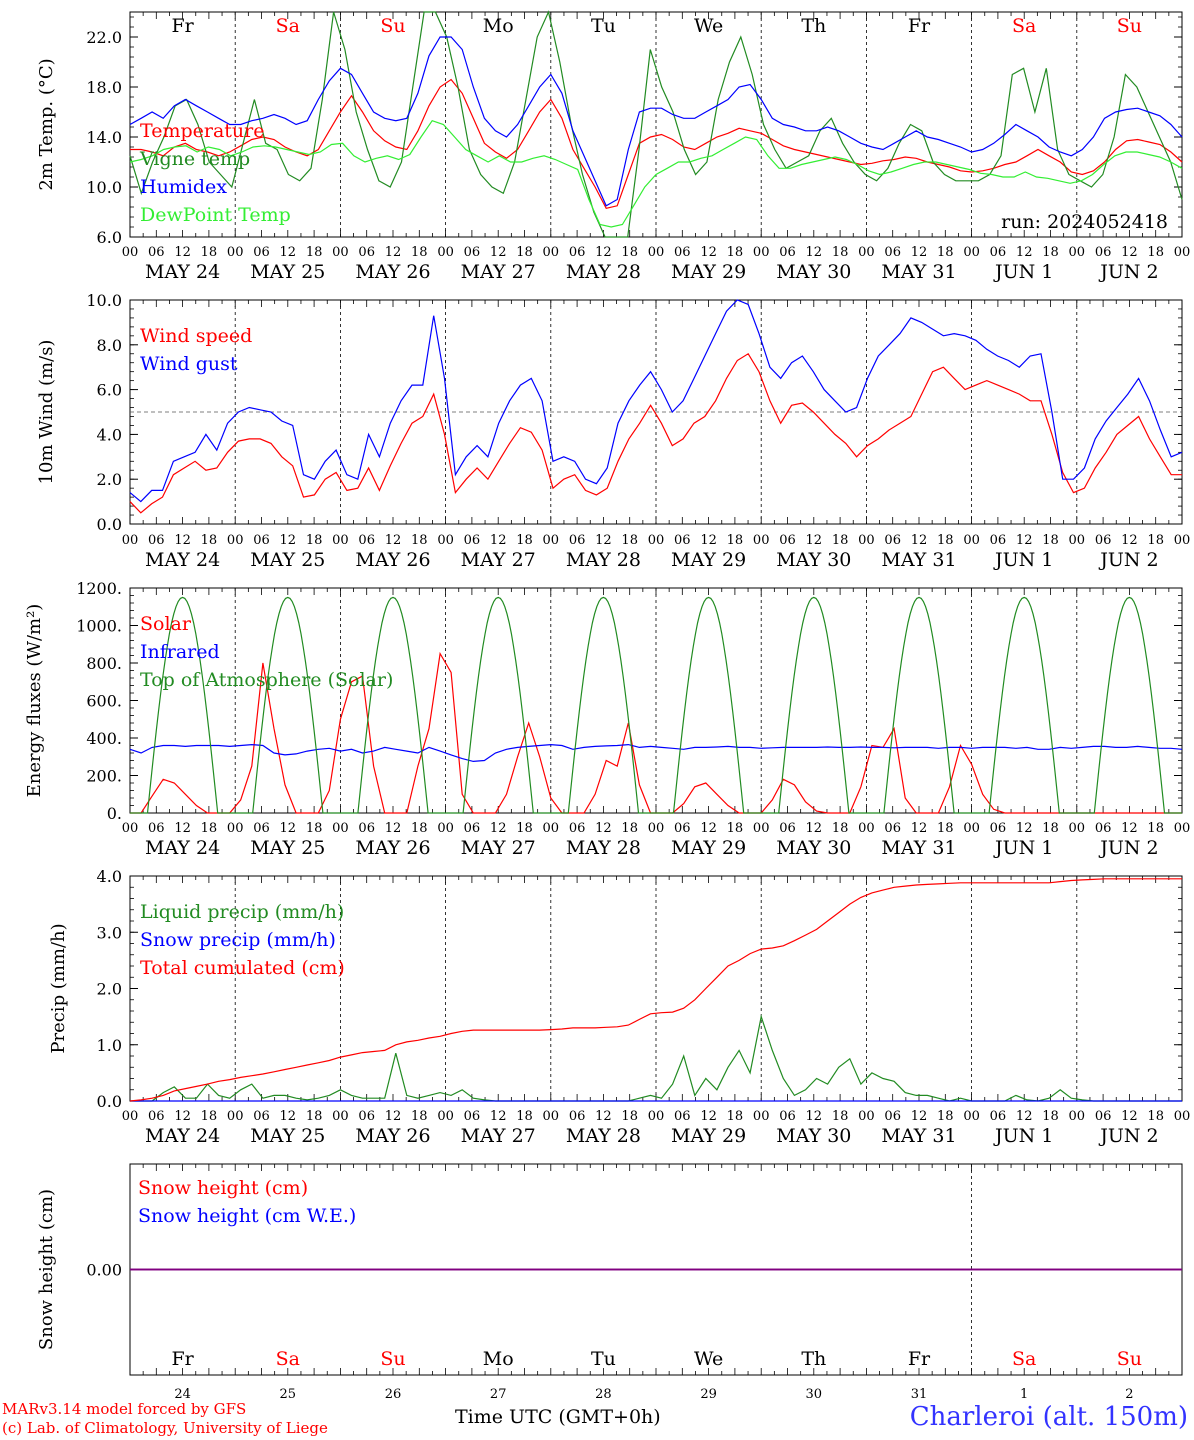 The width and height of the screenshot is (1194, 1440). Describe the element at coordinates (498, 1359) in the screenshot. I see `weekday-label: Mo` at that location.